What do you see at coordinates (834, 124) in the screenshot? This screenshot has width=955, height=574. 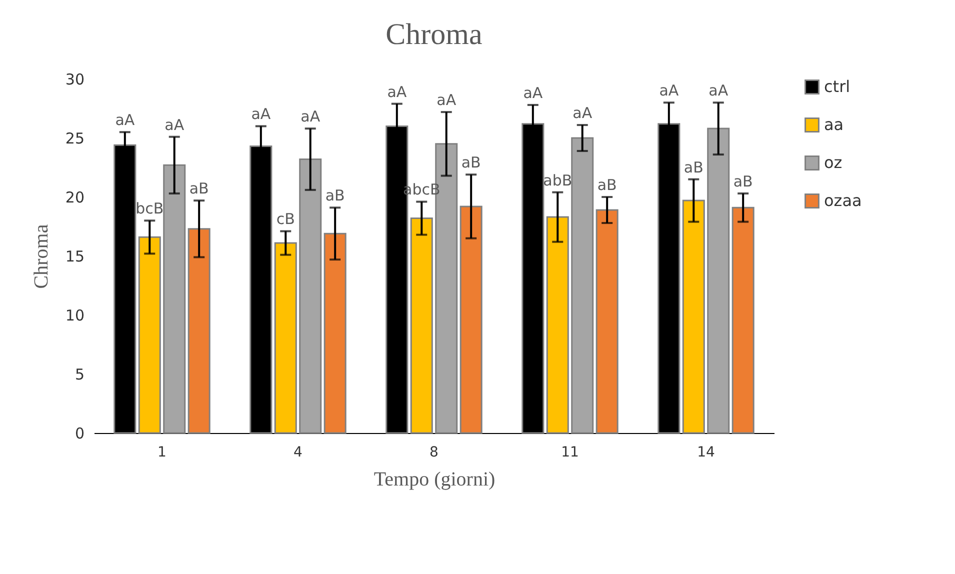 I see `legend-label: aa` at bounding box center [834, 124].